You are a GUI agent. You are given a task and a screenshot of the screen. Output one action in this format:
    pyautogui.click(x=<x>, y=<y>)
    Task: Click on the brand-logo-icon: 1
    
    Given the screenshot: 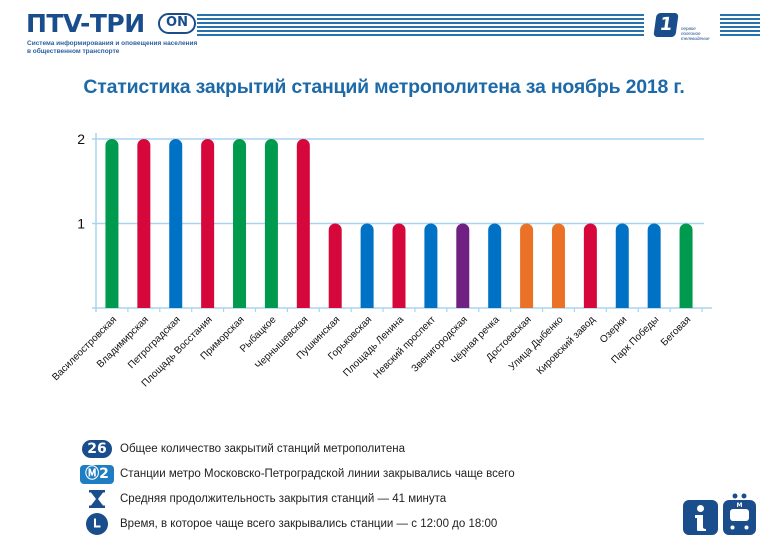 What is the action you would take?
    pyautogui.click(x=666, y=25)
    